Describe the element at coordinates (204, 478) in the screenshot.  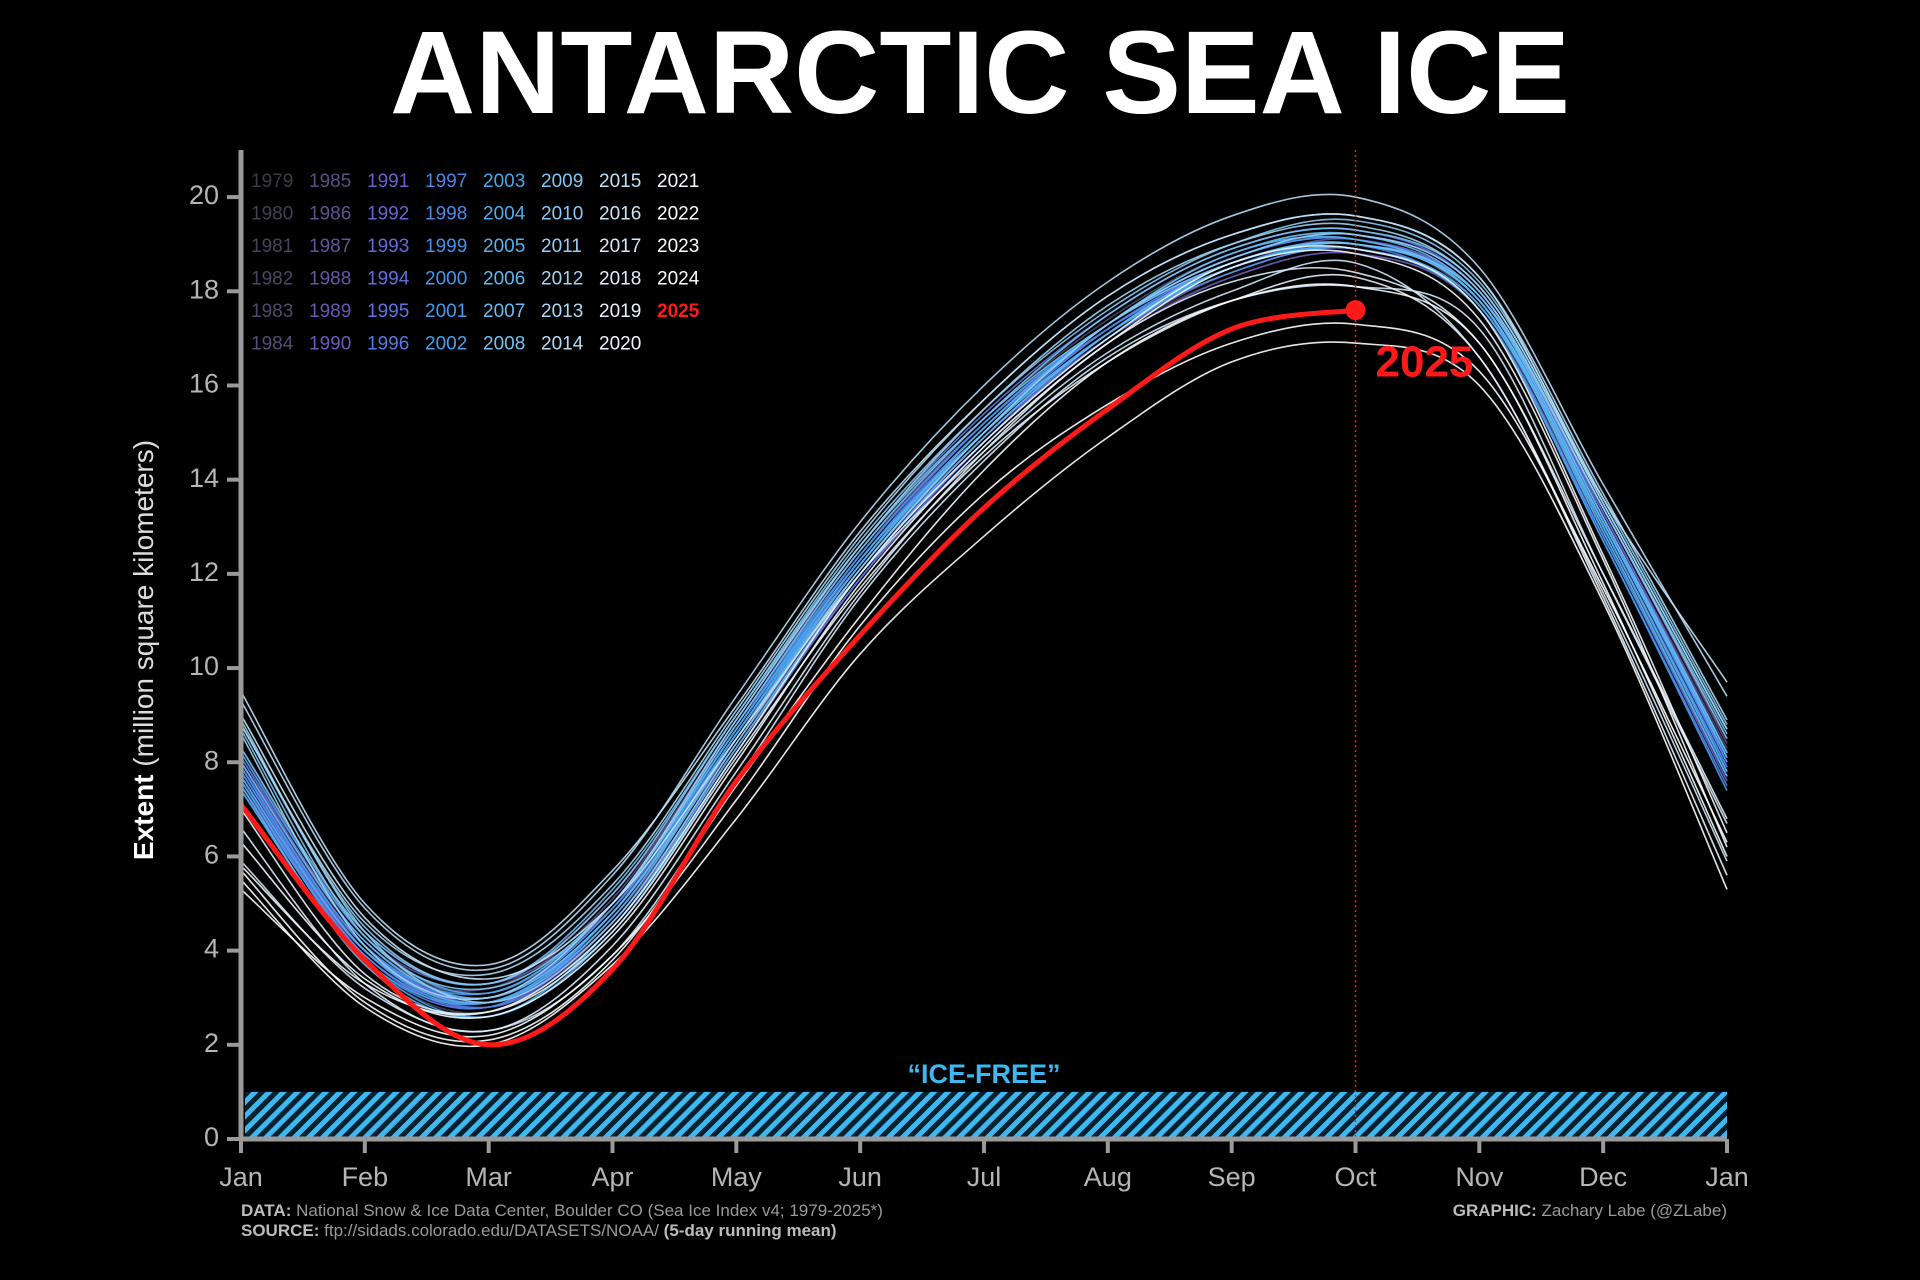
I see `y-tick-label: 14` at that location.